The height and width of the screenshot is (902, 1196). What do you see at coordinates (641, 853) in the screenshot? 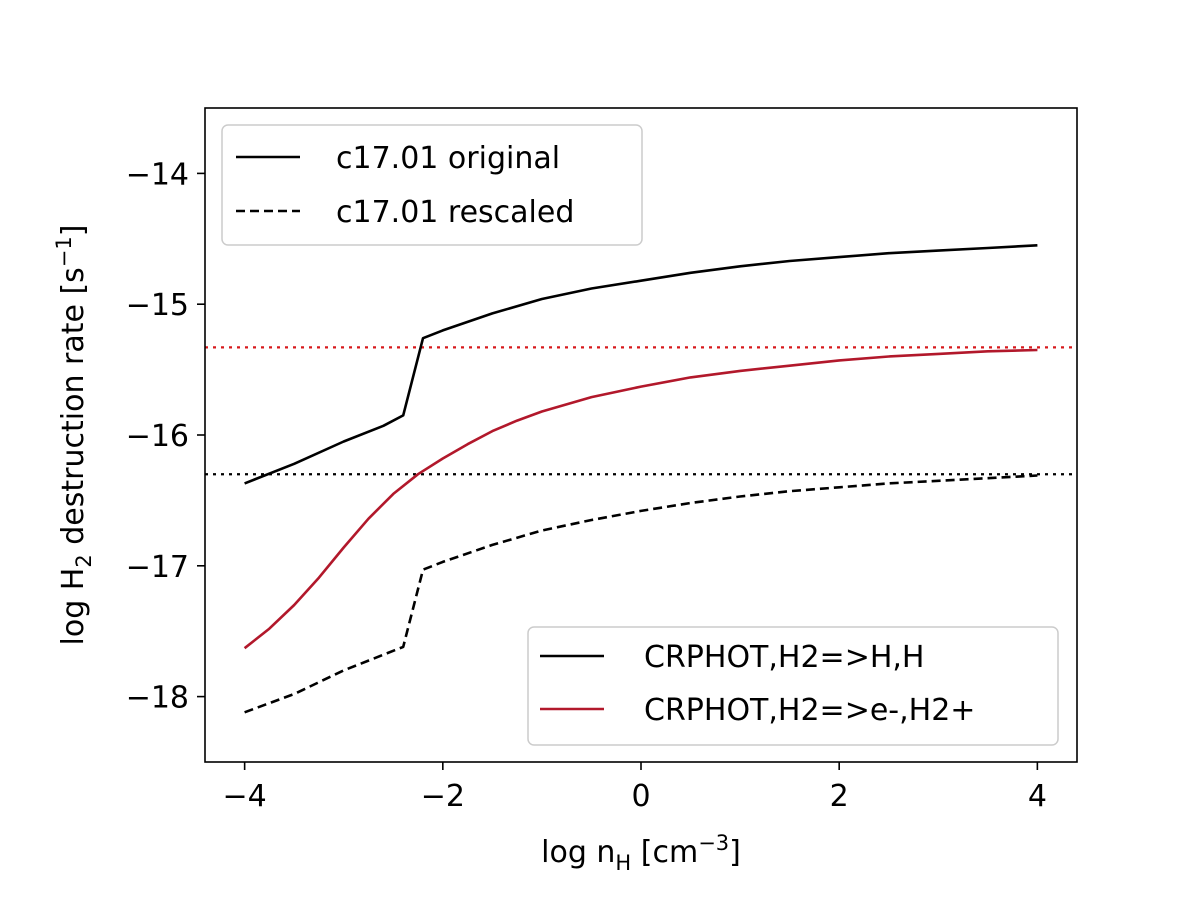
I see `x-axis-label: log nH [cm−3]` at bounding box center [641, 853].